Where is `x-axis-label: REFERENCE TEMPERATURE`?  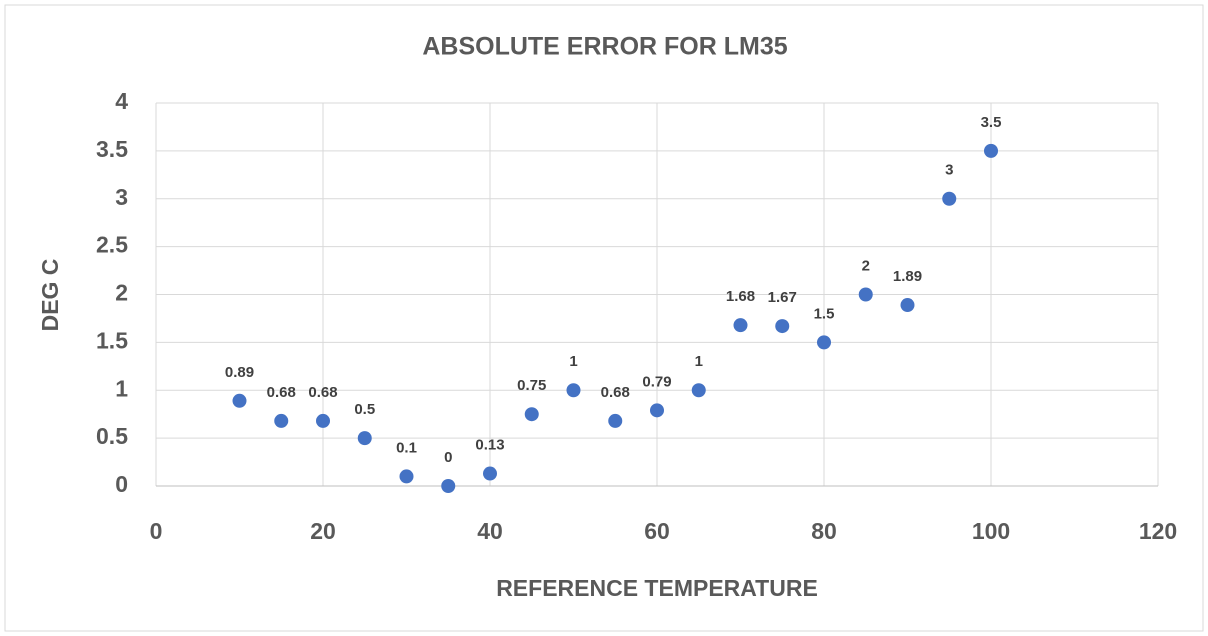 x-axis-label: REFERENCE TEMPERATURE is located at coordinates (657, 588).